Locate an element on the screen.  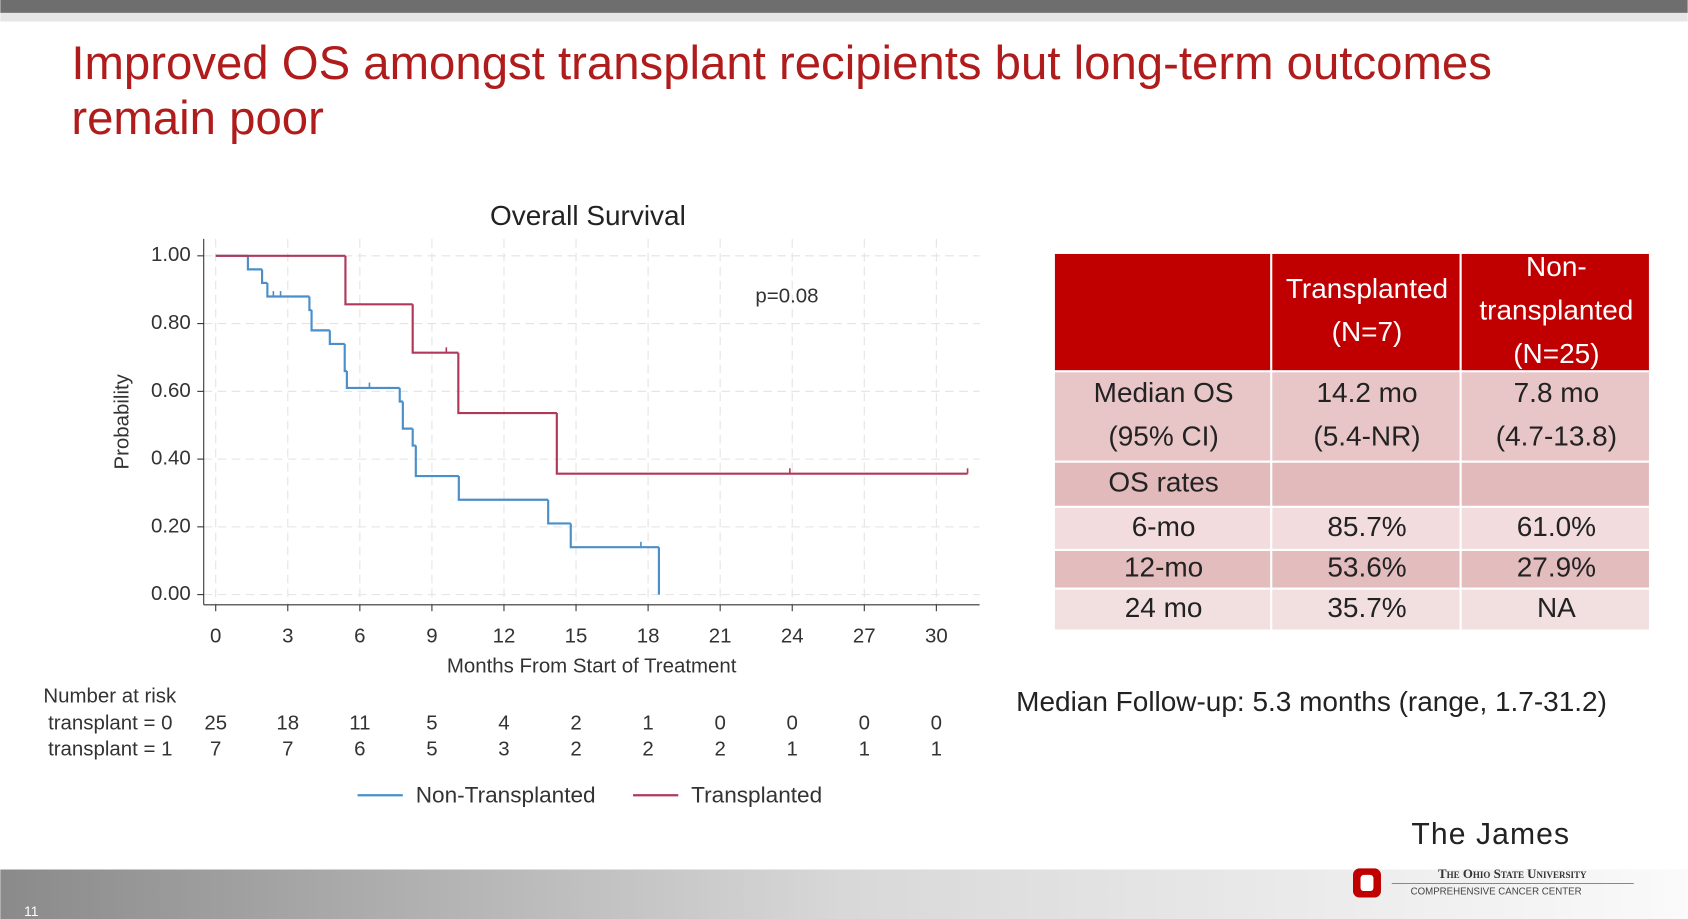
risk-row-label: transplant = 1 is located at coordinates (110, 748).